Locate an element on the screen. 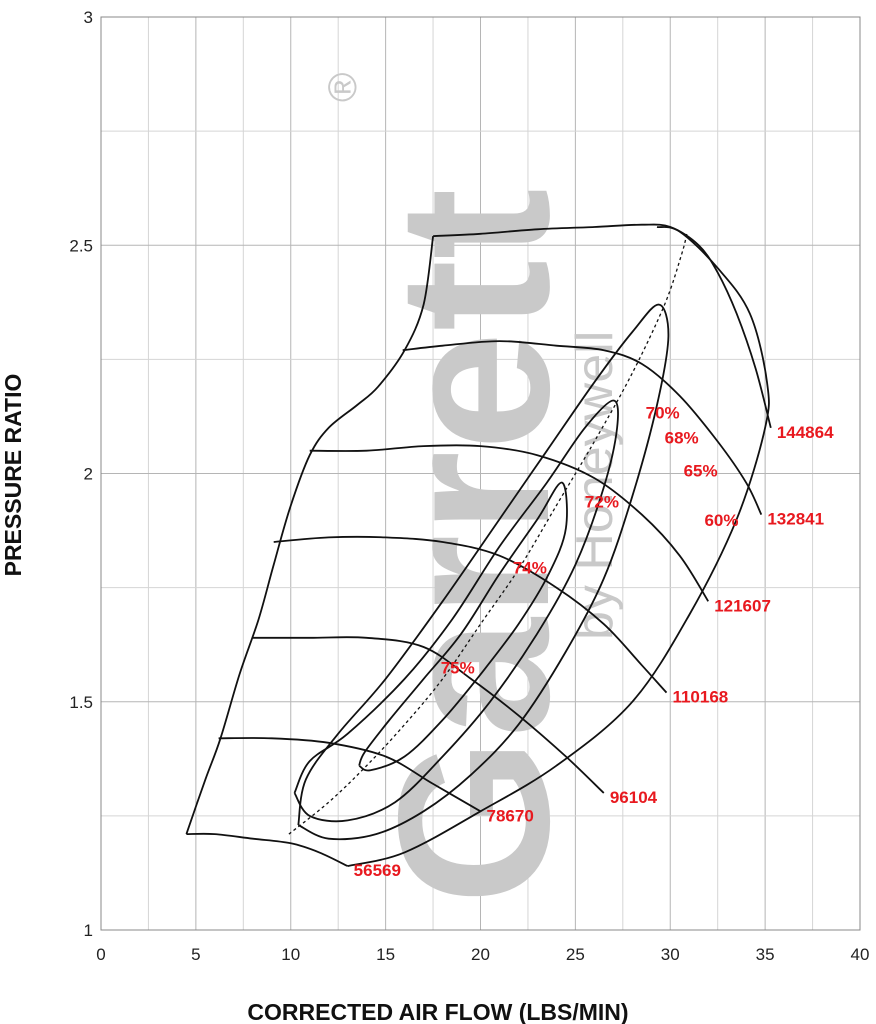 The image size is (876, 1024). x-tick-label: 15 is located at coordinates (385, 954).